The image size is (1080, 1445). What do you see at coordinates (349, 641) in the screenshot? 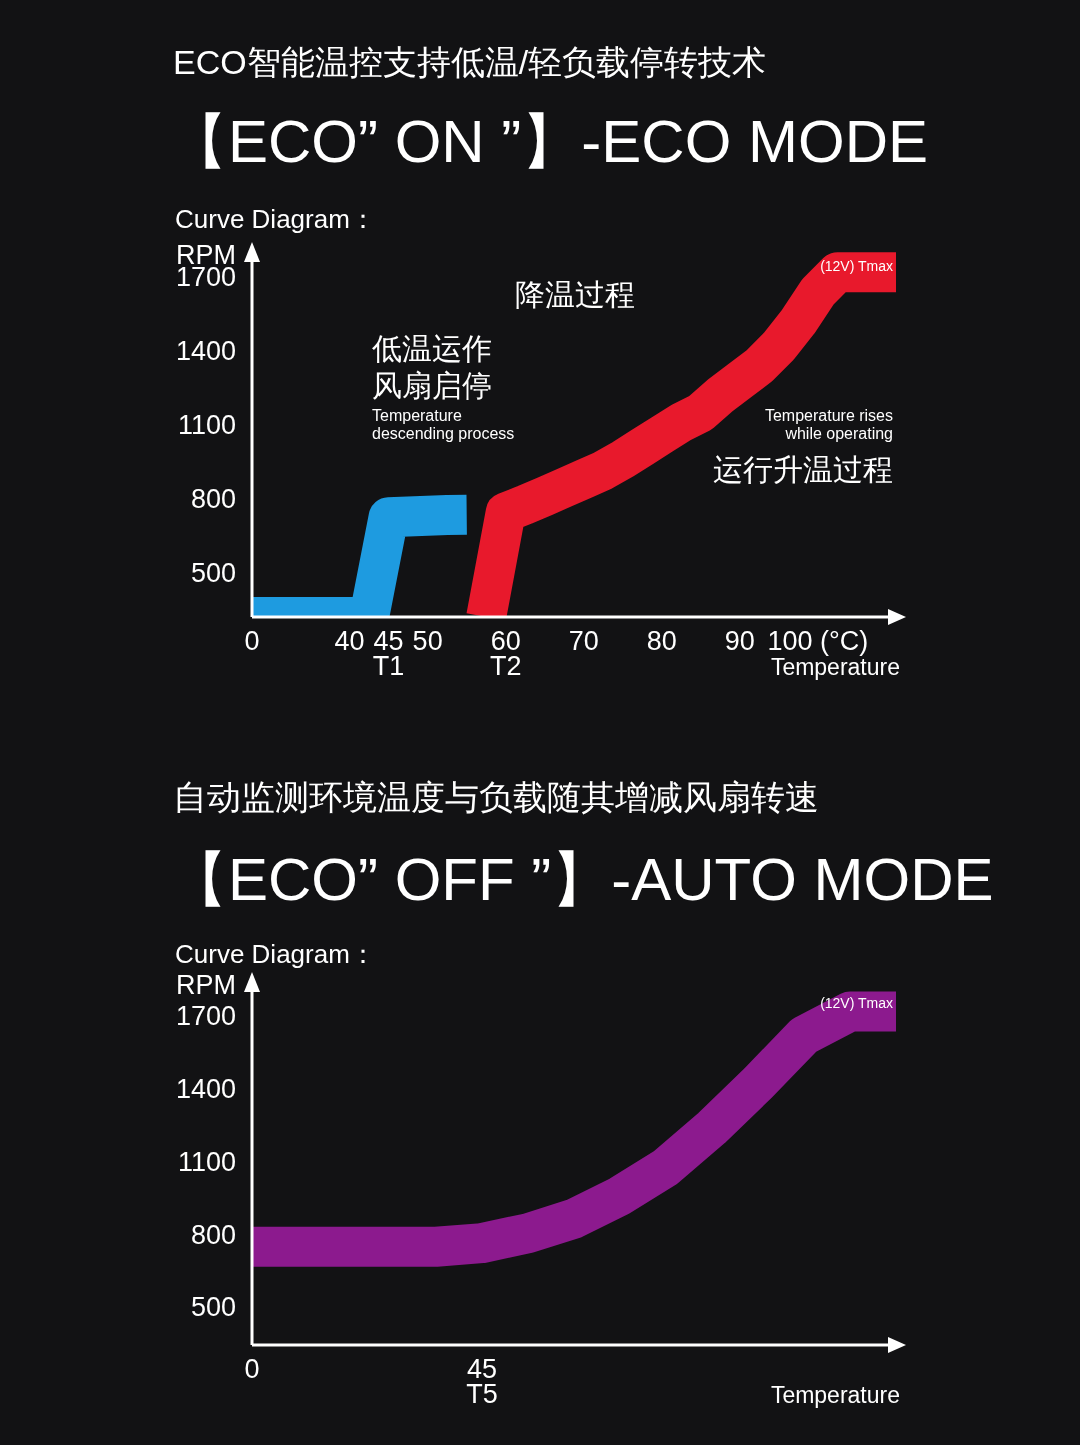
I see `x-tick-label: 40` at bounding box center [349, 641].